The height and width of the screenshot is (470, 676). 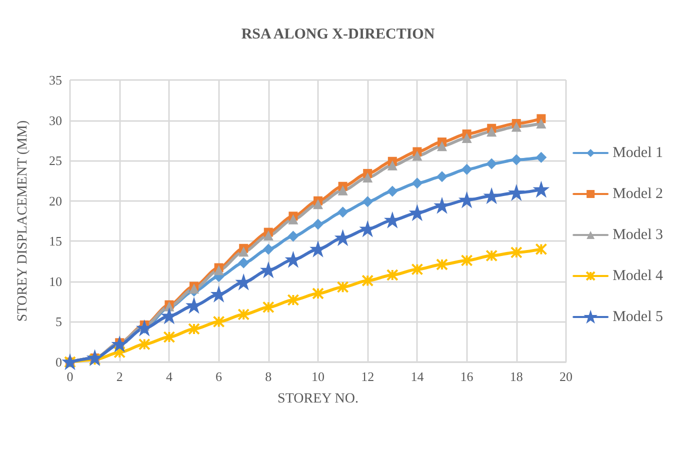 What do you see at coordinates (59, 362) in the screenshot?
I see `y-tick-label: 0` at bounding box center [59, 362].